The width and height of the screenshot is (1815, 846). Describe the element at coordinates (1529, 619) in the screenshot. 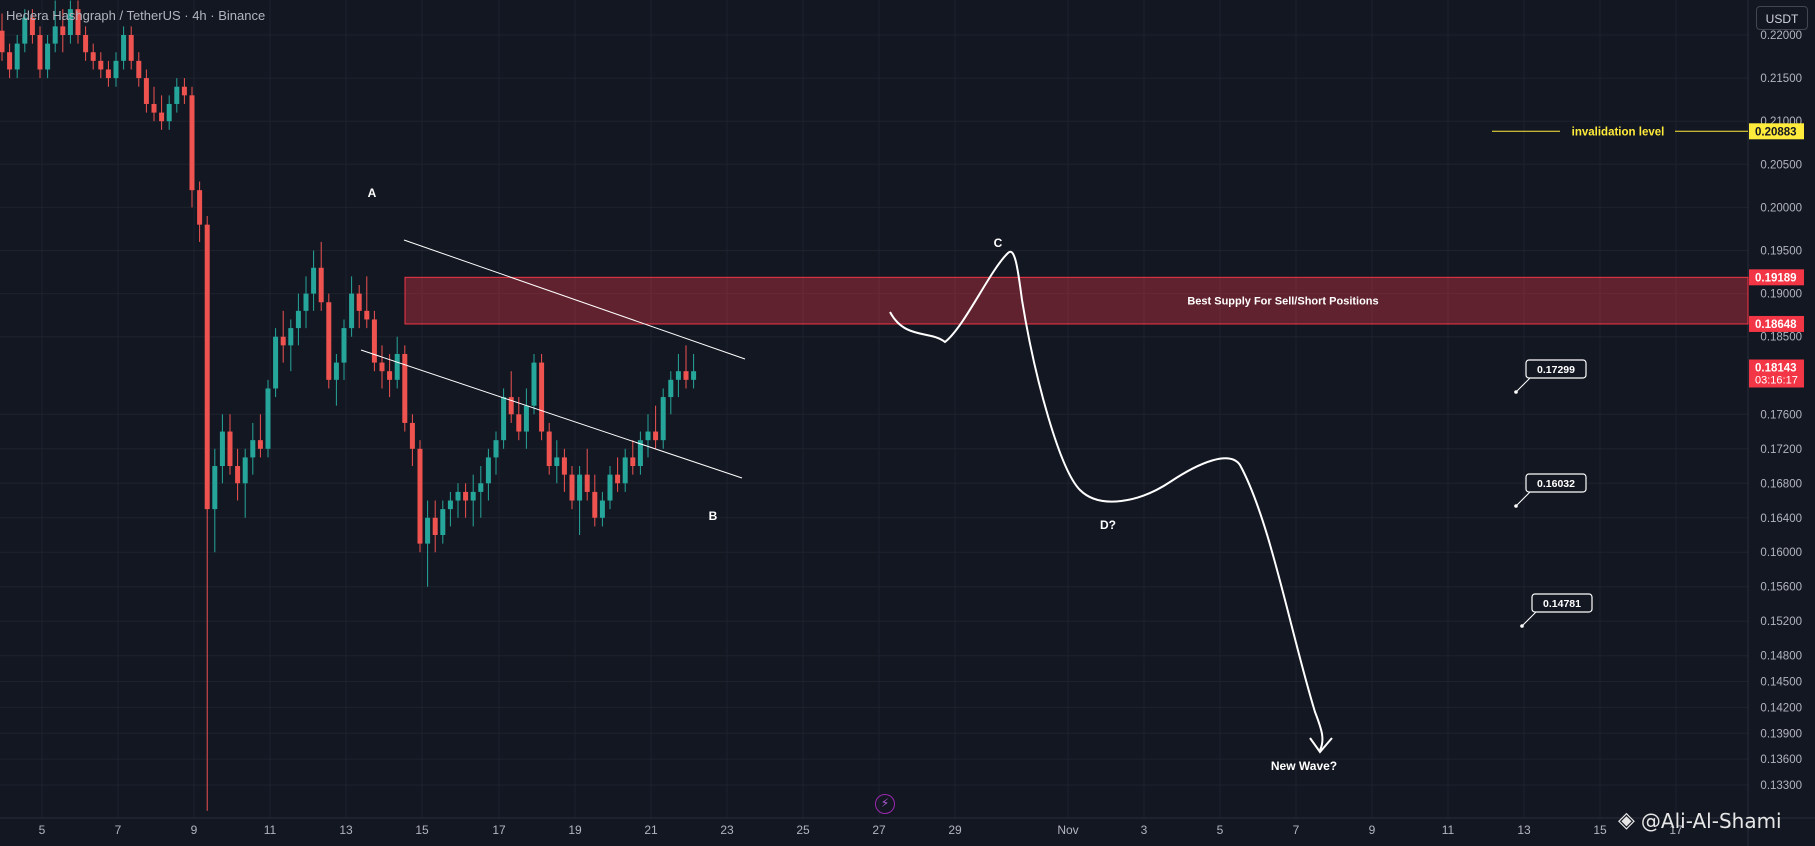

I see `target-pointer` at that location.